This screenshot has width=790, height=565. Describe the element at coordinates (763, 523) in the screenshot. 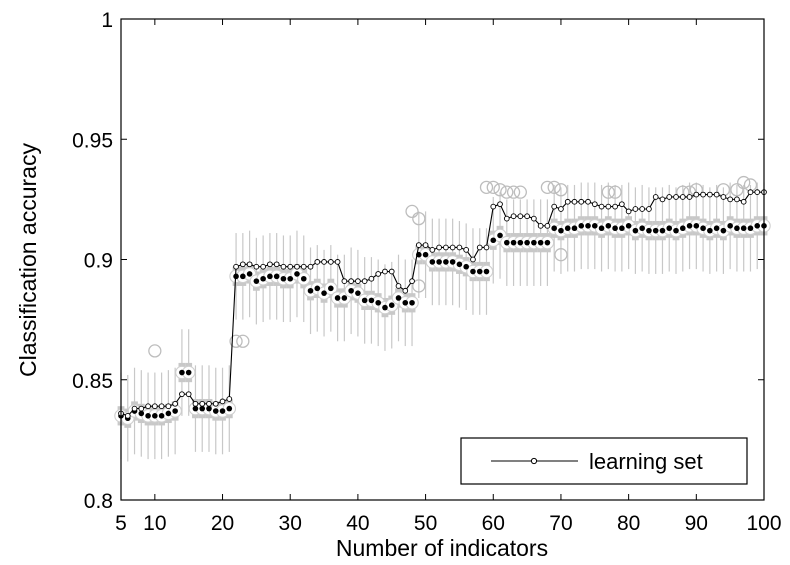

I see `x-tick-label: 100` at that location.